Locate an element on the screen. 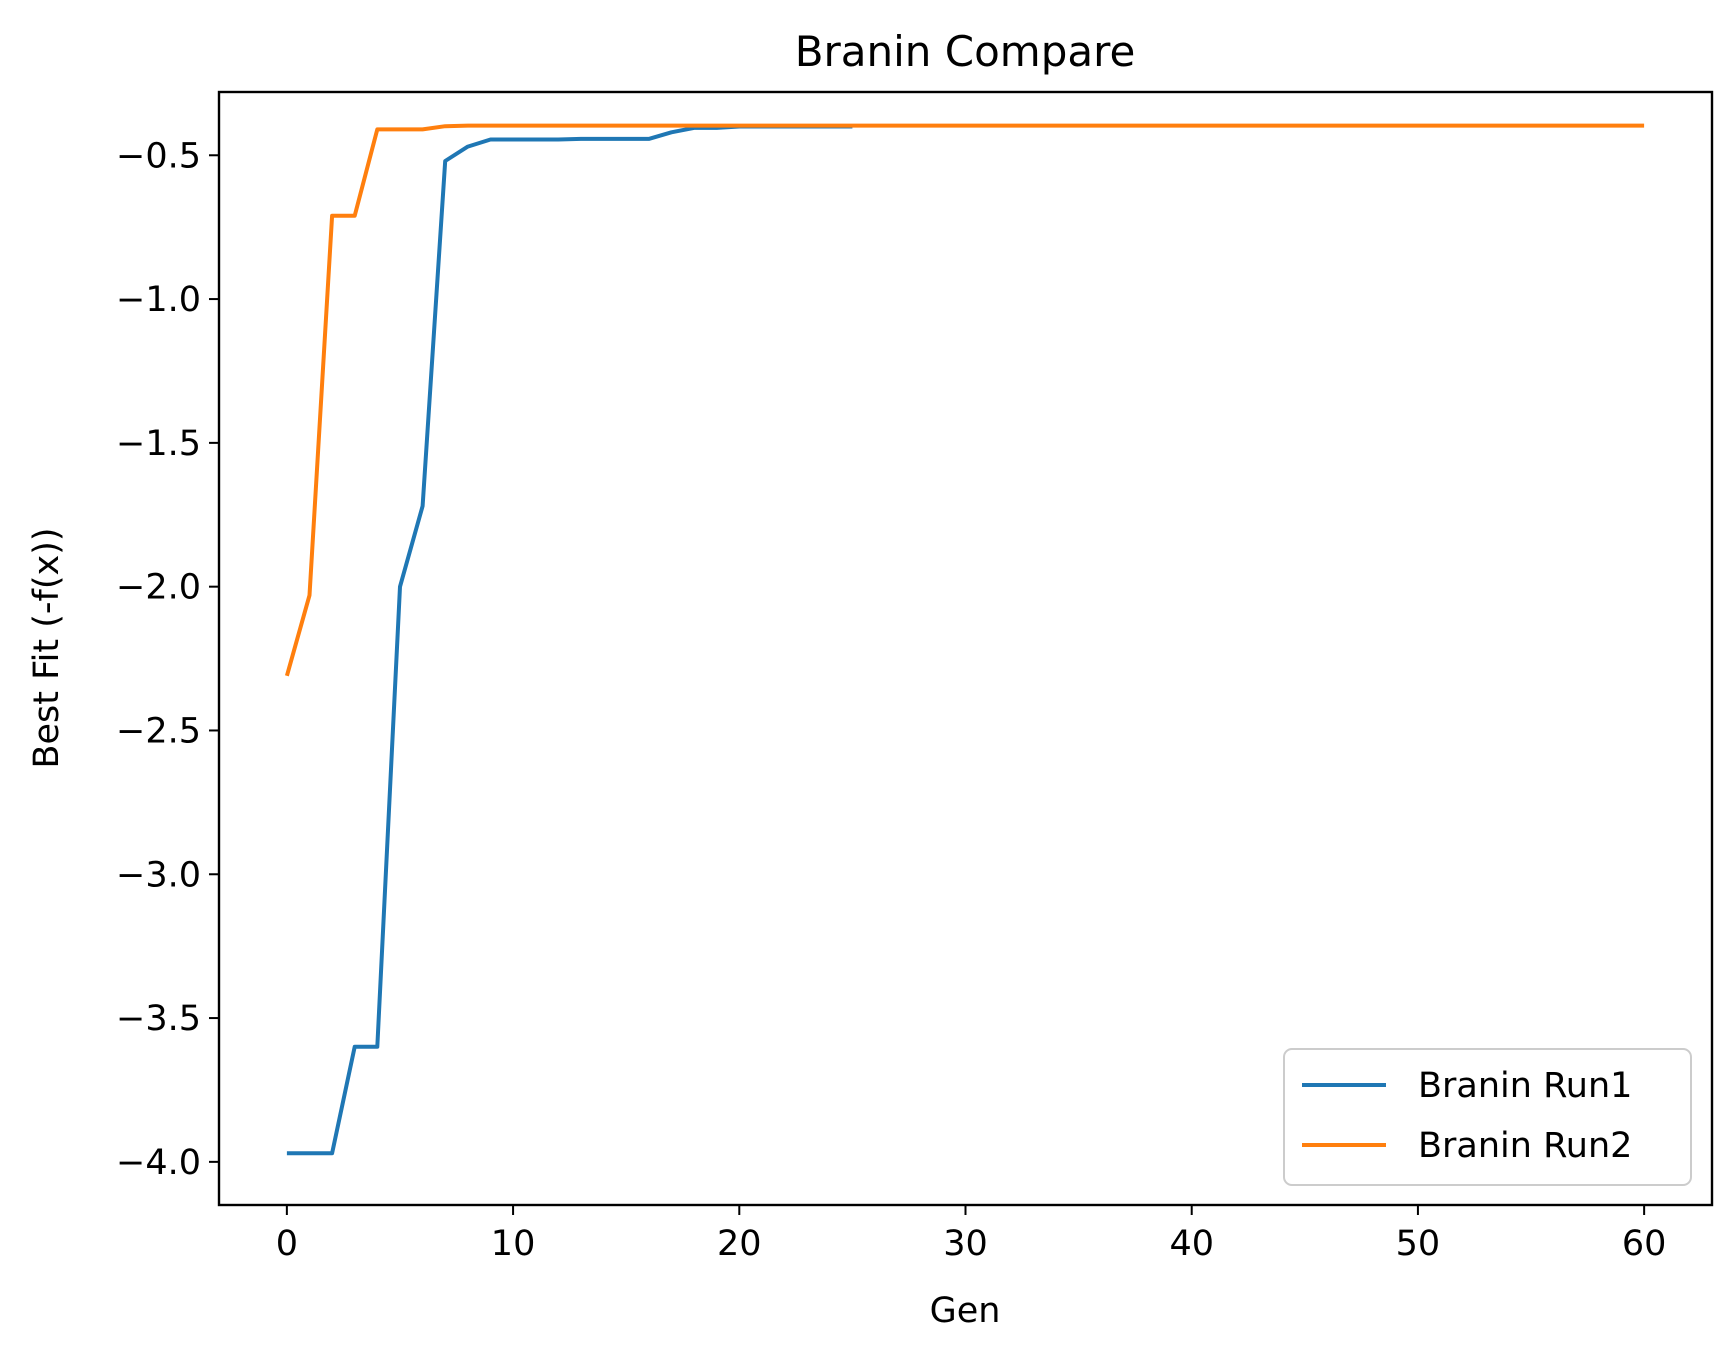 The width and height of the screenshot is (1734, 1357). y-tick-label: −4.0 is located at coordinates (158, 1163).